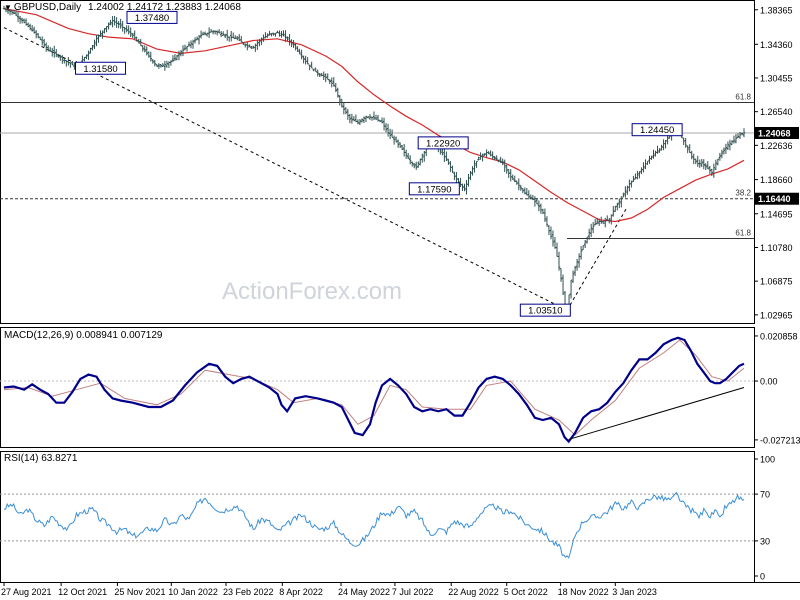  Describe the element at coordinates (139, 592) in the screenshot. I see `x-tick-label: 25 Nov 2021` at that location.